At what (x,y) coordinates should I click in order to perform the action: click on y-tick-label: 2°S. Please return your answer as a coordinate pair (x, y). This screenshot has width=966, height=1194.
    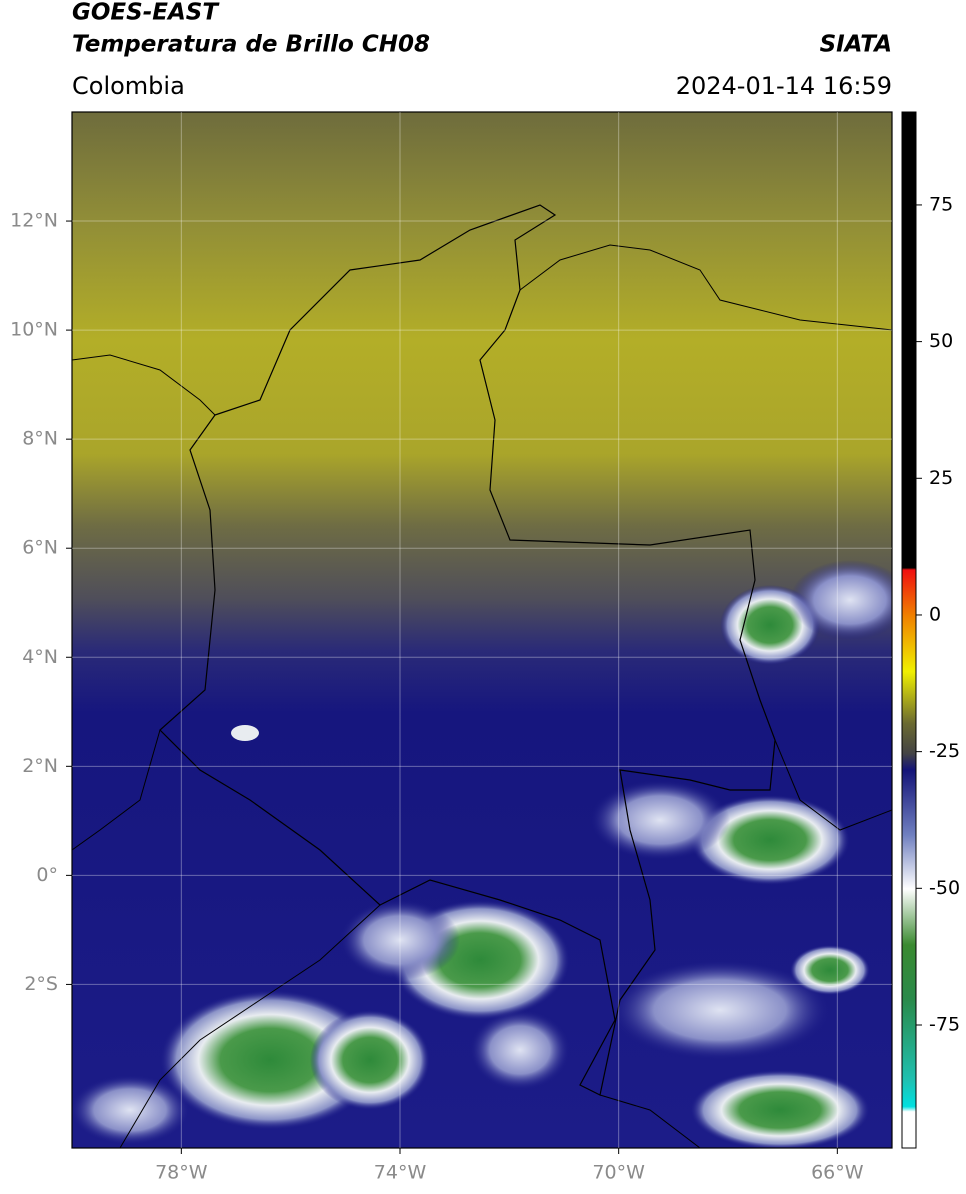
    Looking at the image, I should click on (41, 984).